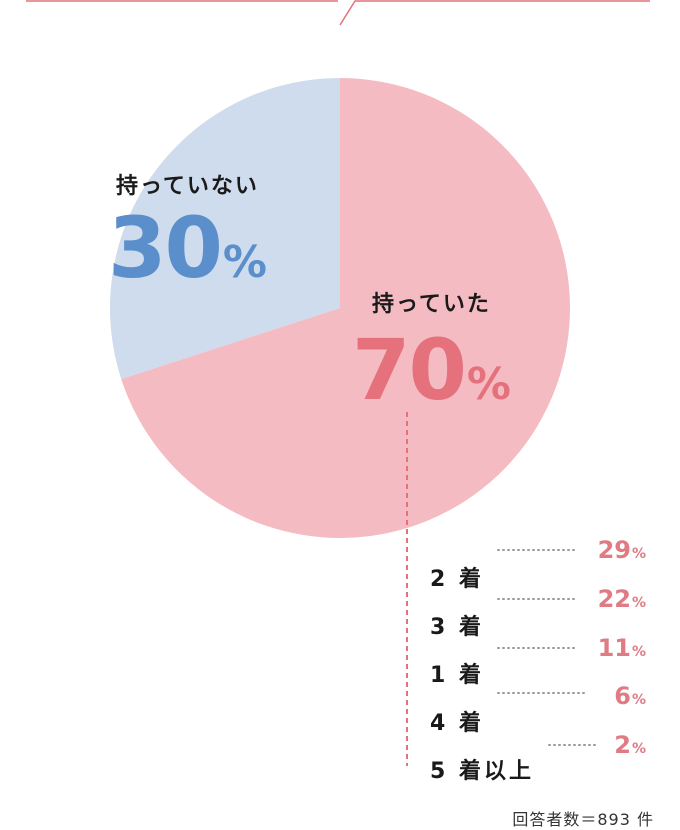 This screenshot has height=830, width=680. What do you see at coordinates (548, 647) in the screenshot?
I see `breakdown-leader-dots` at bounding box center [548, 647].